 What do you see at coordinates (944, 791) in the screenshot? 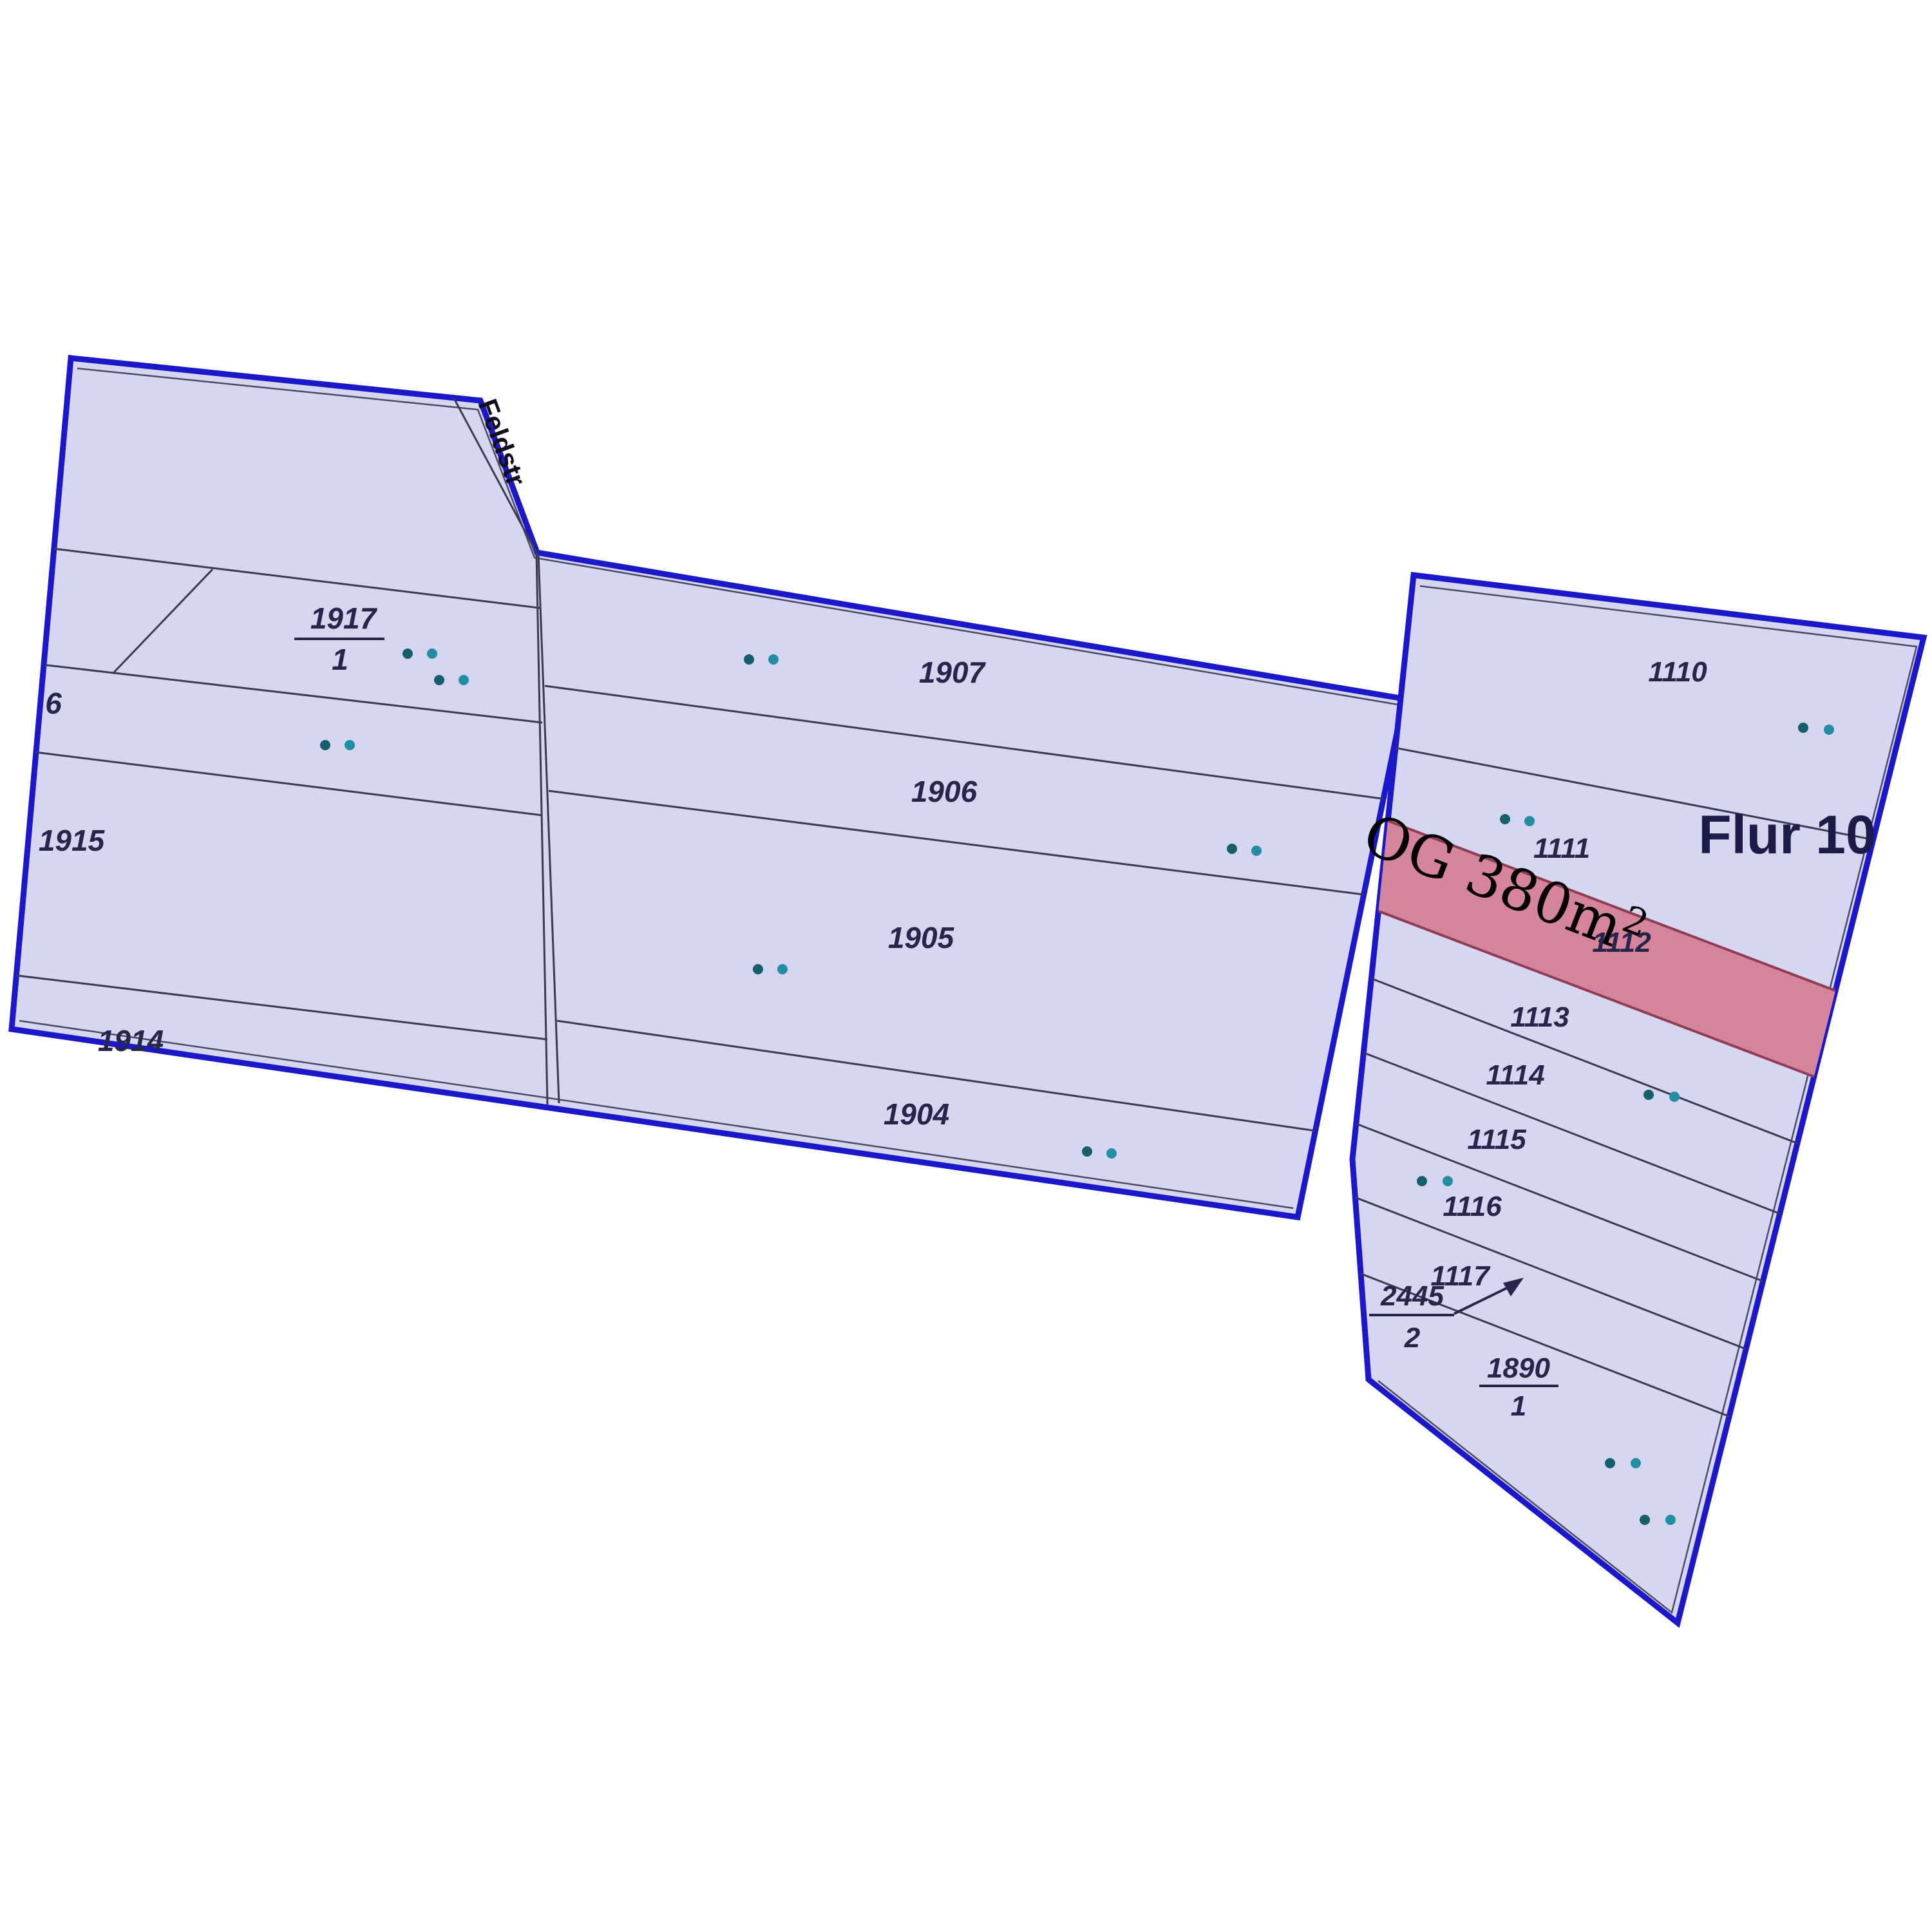
I see `parcel-label-1906: 1906` at bounding box center [944, 791].